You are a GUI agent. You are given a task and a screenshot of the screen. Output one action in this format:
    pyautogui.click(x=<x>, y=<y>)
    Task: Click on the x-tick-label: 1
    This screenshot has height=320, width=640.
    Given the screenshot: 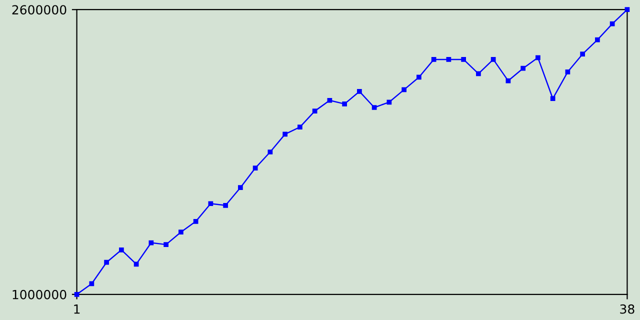 What is the action you would take?
    pyautogui.click(x=77, y=309)
    